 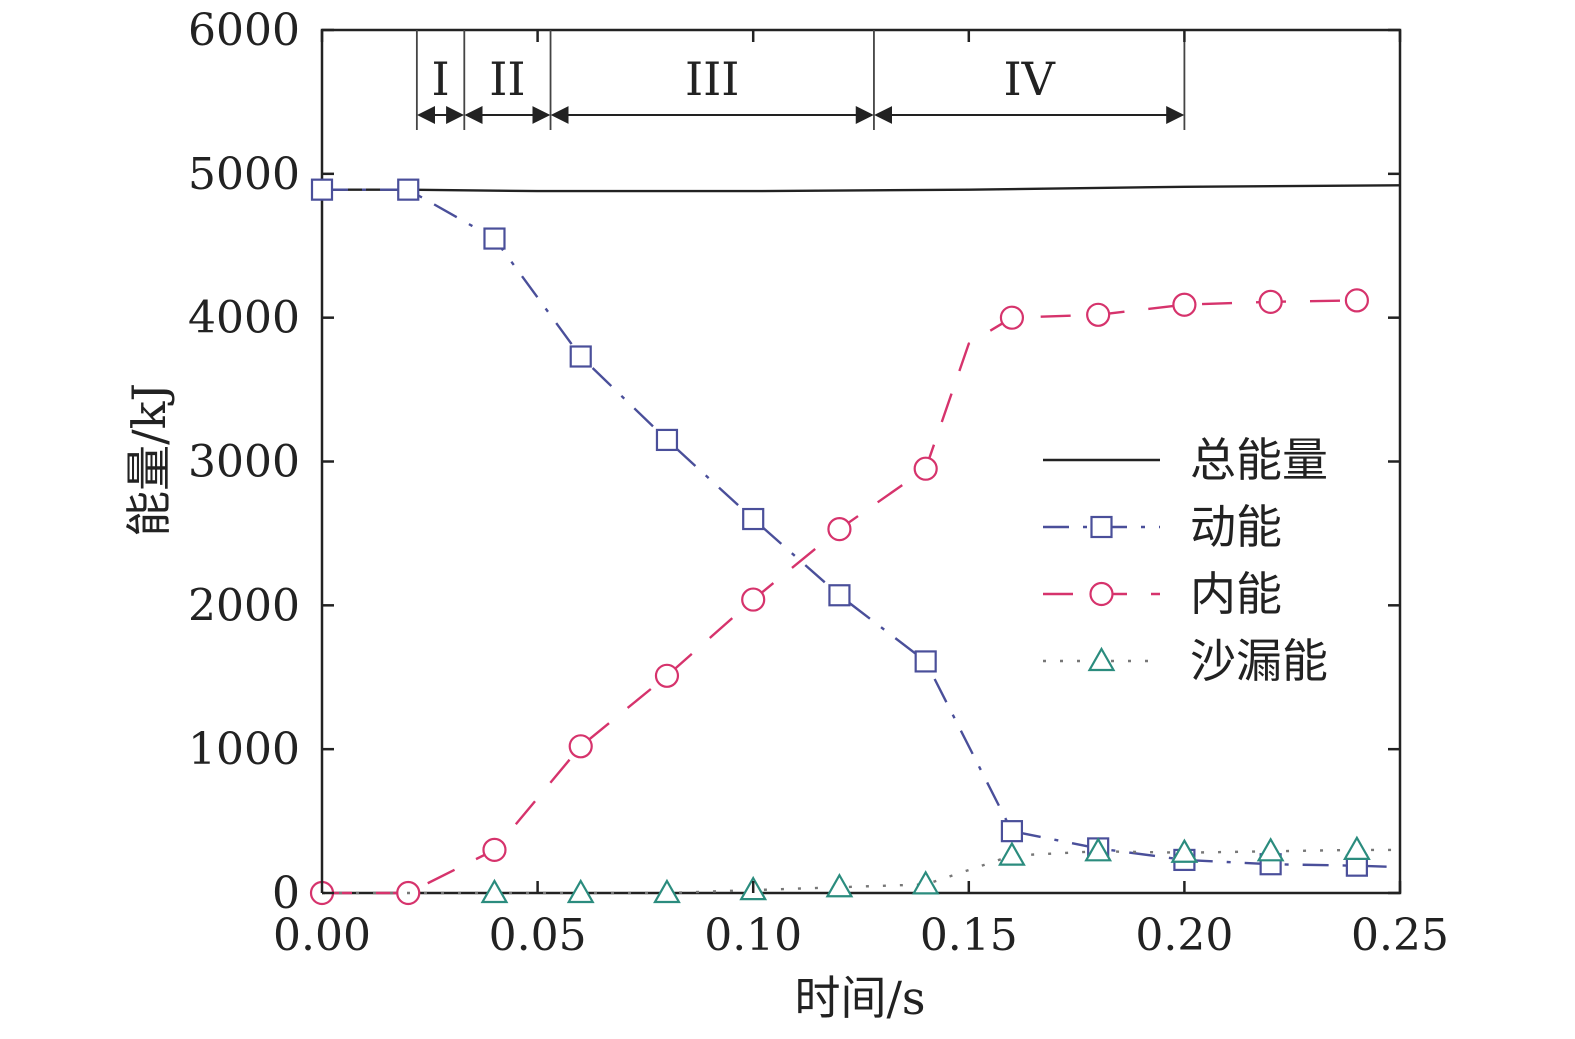 What do you see at coordinates (507, 79) in the screenshot?
I see `phase-label: II` at bounding box center [507, 79].